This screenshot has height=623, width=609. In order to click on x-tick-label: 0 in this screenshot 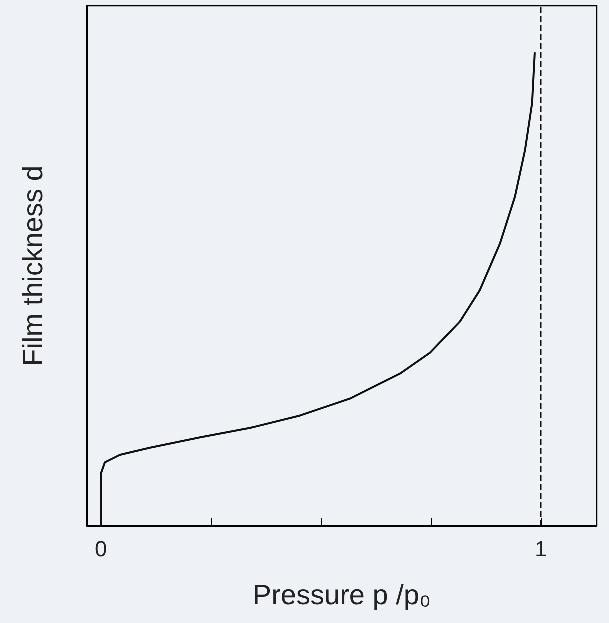, I will do `click(101, 549)`.